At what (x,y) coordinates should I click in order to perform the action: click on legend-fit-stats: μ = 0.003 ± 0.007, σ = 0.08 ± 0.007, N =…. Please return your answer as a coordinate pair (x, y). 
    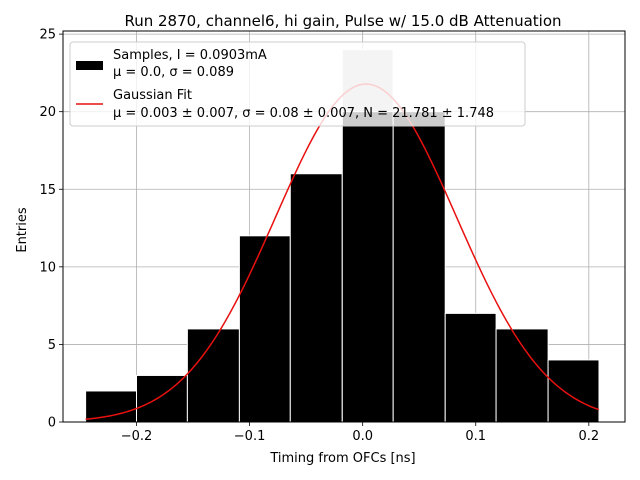
    Looking at the image, I should click on (303, 113).